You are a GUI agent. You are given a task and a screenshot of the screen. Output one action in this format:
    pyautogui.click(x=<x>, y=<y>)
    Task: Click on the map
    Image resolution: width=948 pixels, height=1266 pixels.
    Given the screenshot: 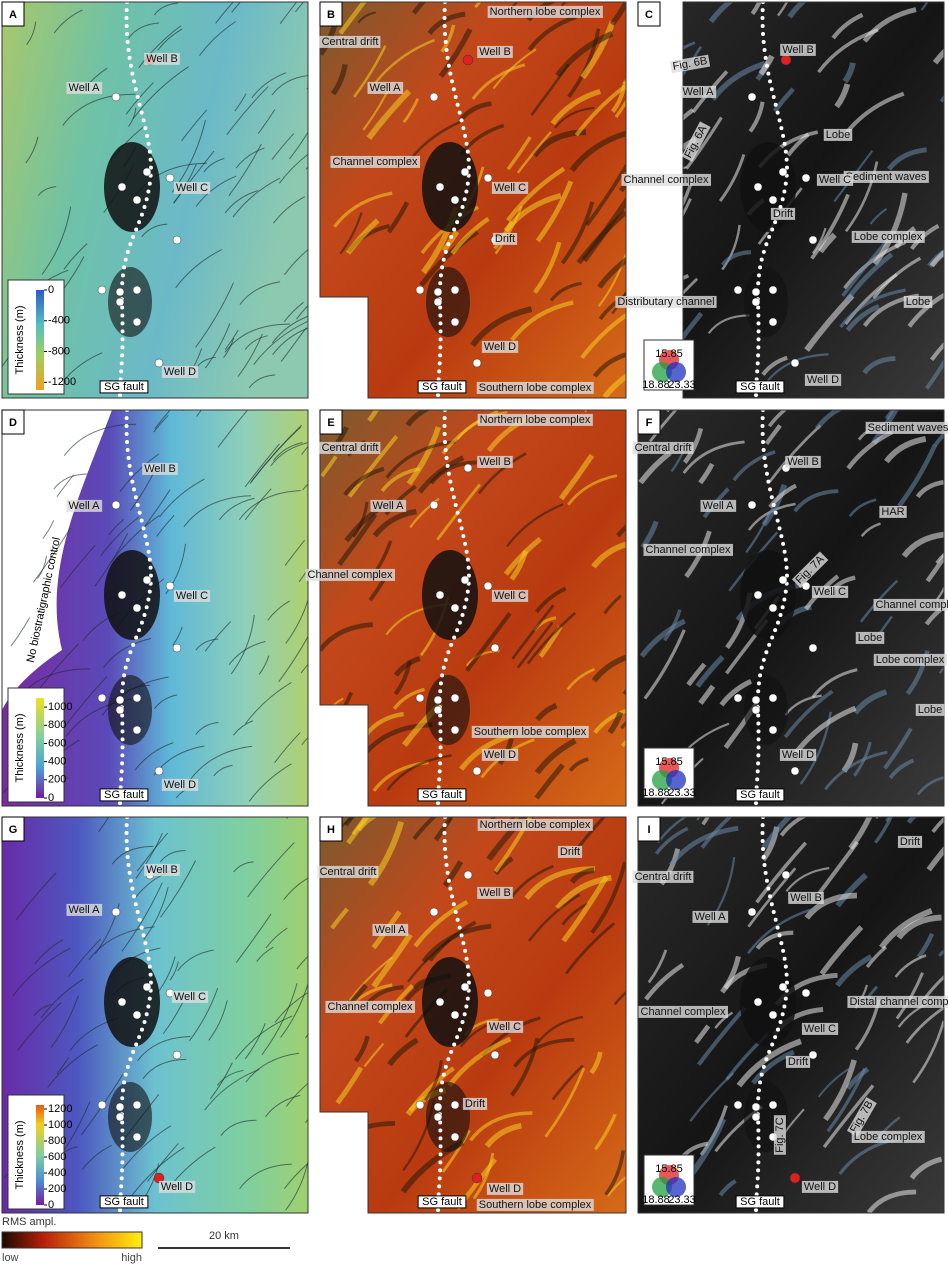 What is the action you would take?
    pyautogui.click(x=473, y=200)
    